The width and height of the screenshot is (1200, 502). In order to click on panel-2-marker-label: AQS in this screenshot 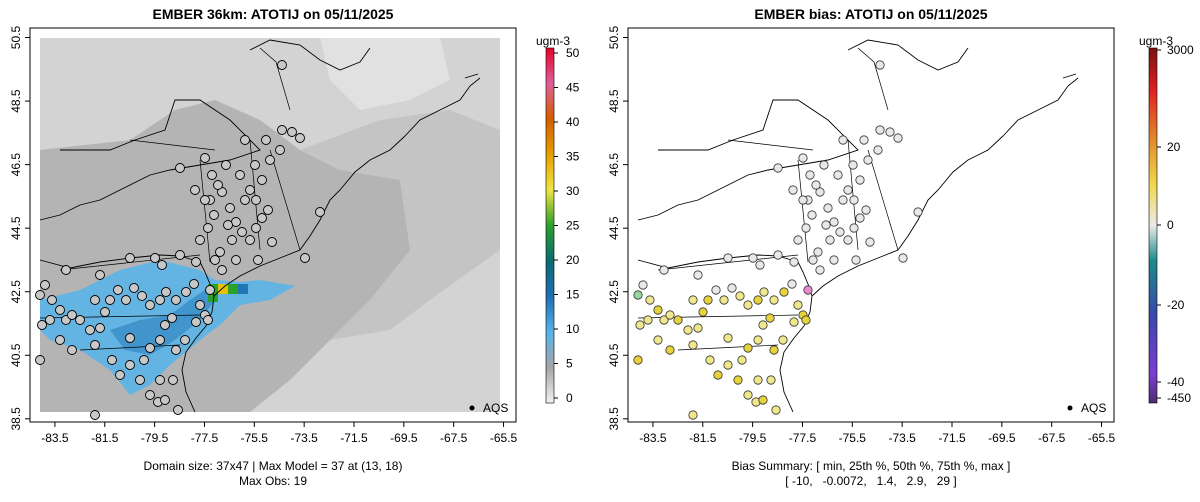, I will do `click(1093, 408)`.